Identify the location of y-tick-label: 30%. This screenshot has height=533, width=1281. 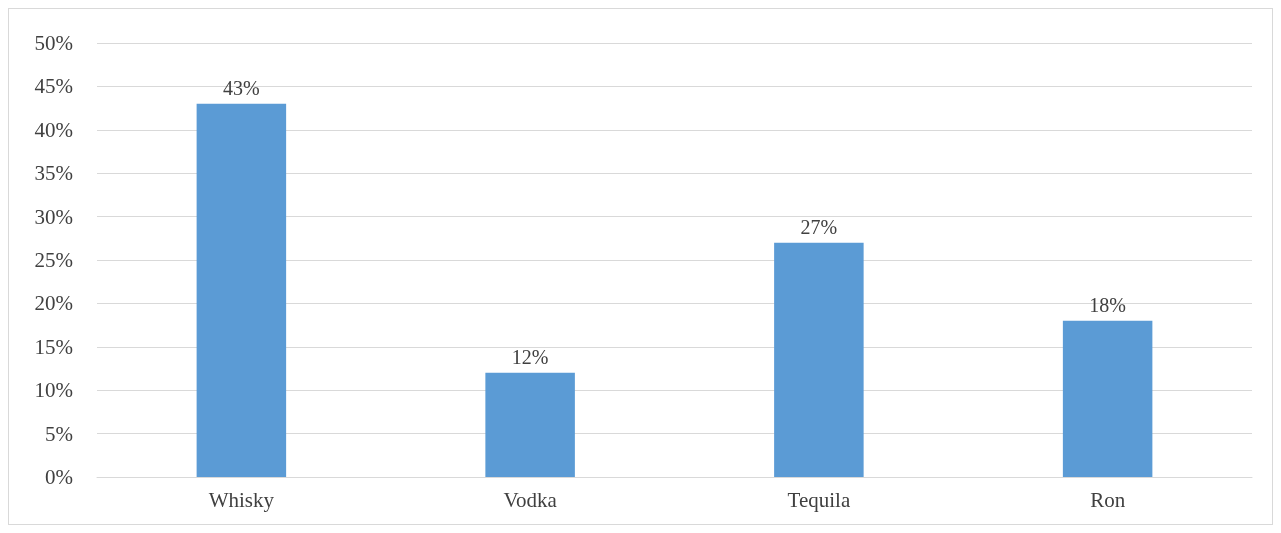
(53, 216).